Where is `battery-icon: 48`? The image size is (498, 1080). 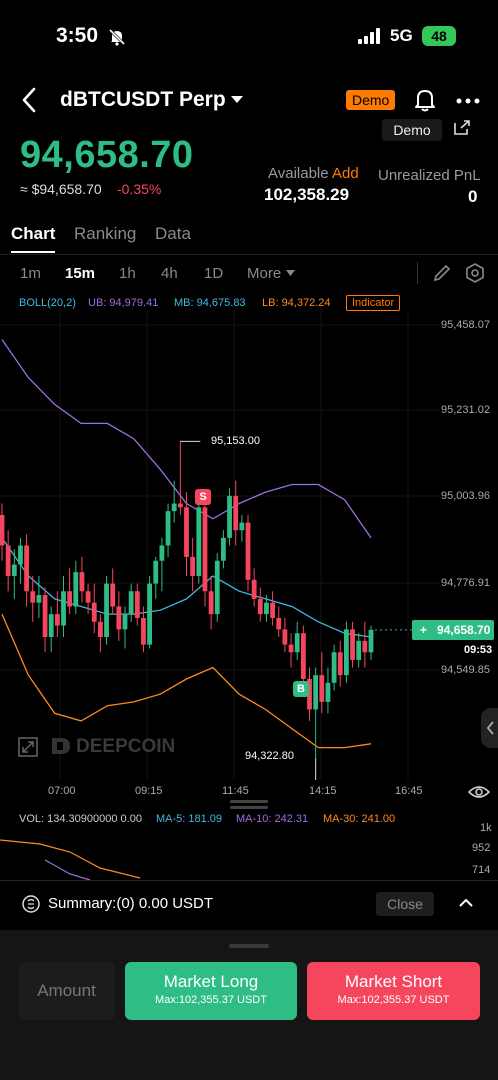
battery-icon: 48 is located at coordinates (439, 36).